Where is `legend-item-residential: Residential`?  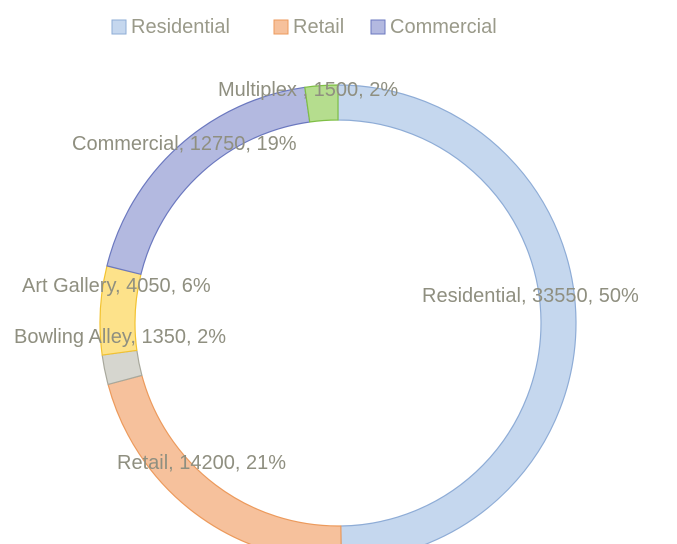
legend-item-residential: Residential is located at coordinates (170, 27).